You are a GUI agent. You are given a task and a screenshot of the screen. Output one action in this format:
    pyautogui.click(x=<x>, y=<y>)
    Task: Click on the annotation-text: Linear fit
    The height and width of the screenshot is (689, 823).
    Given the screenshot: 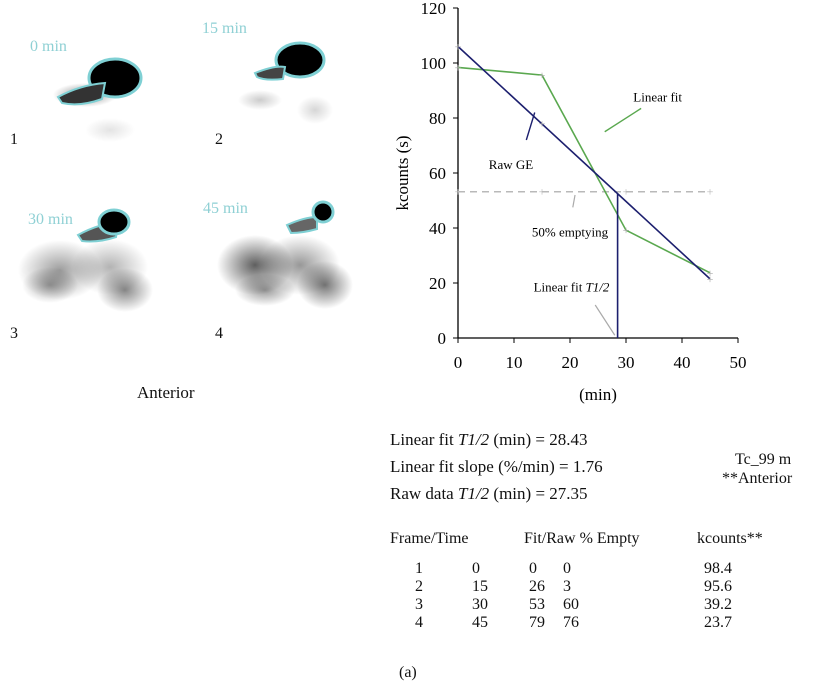 What is the action you would take?
    pyautogui.click(x=560, y=286)
    